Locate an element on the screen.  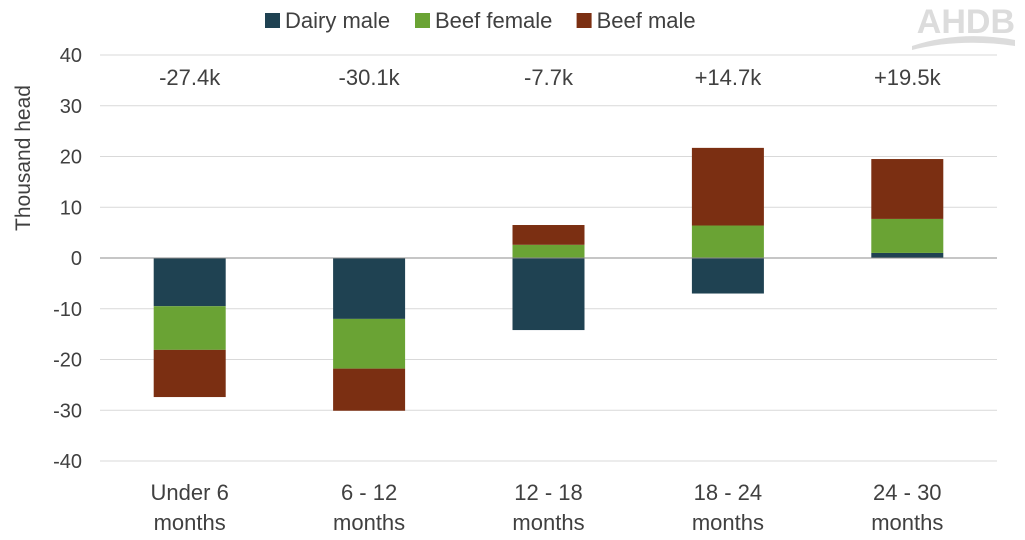
legend-label: Dairy male is located at coordinates (337, 20).